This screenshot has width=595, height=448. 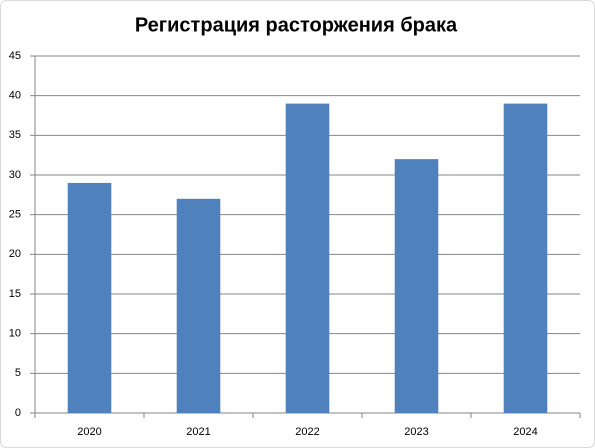 I want to click on y-tick-label: 25, so click(x=15, y=215).